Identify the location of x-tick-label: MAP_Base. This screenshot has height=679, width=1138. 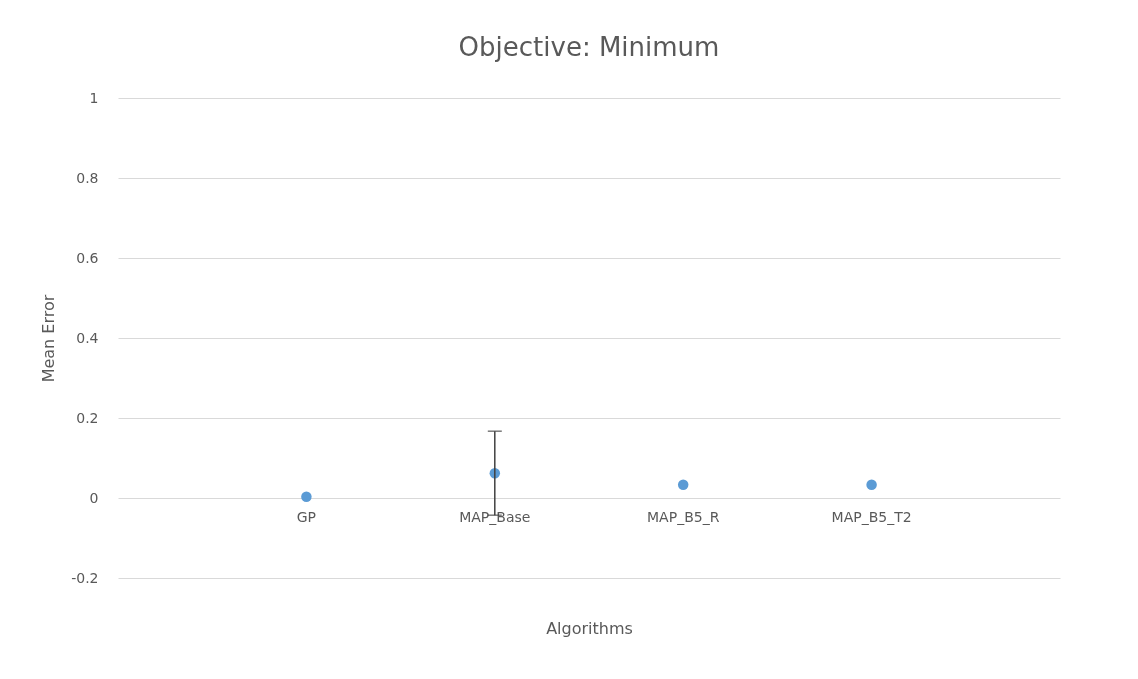
(495, 516).